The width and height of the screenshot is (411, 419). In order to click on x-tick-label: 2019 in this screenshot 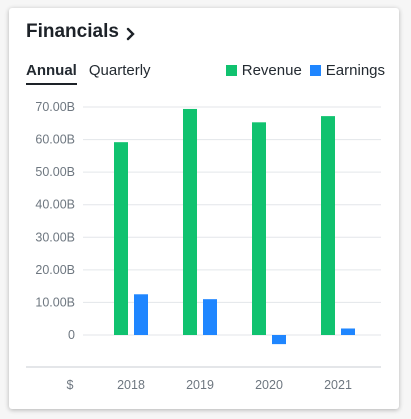, I will do `click(200, 385)`.